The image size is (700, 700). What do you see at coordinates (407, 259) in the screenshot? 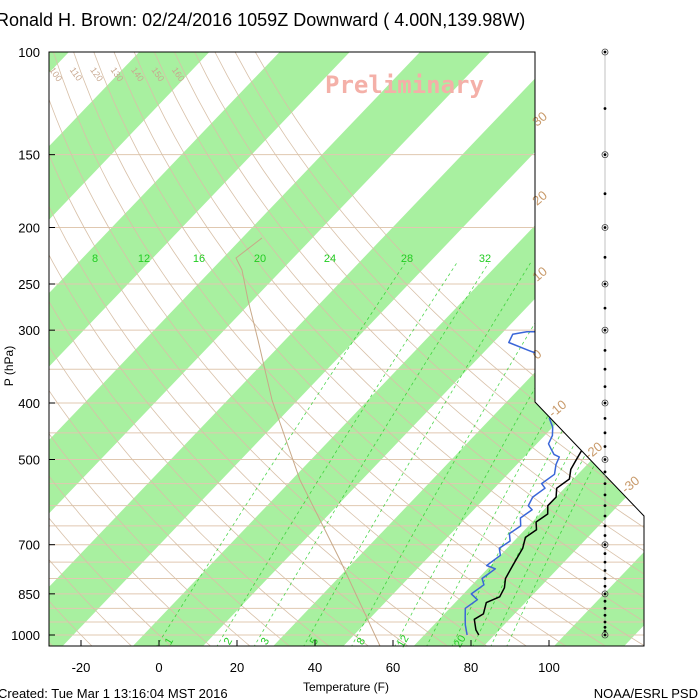
I see `mixing-ratio-label: 28` at bounding box center [407, 259].